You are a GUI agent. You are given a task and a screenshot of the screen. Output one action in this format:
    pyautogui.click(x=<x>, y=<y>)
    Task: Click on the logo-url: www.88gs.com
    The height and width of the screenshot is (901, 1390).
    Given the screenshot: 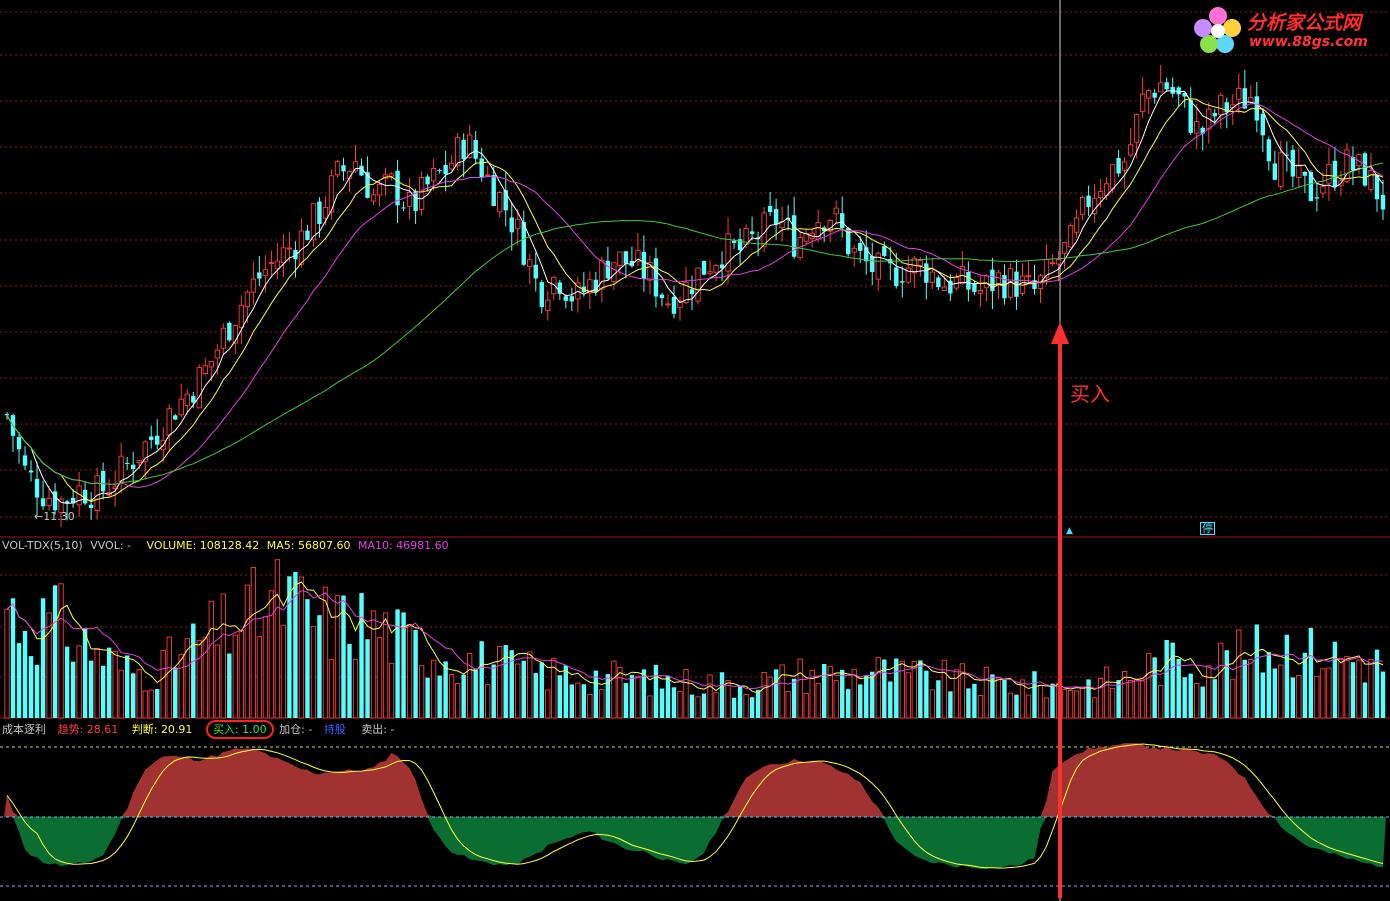 What is the action you would take?
    pyautogui.click(x=1308, y=42)
    